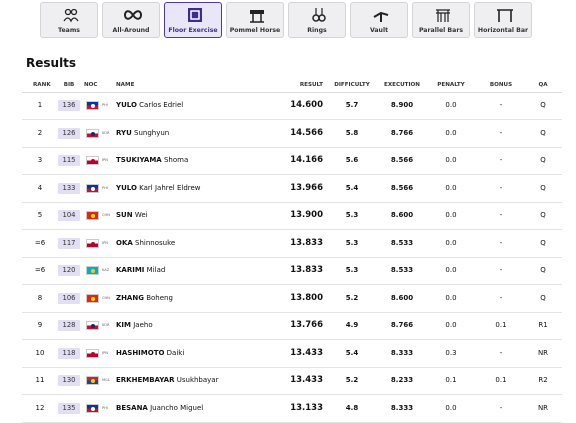 The image size is (576, 423). What do you see at coordinates (69, 85) in the screenshot?
I see `column-header: BIB` at bounding box center [69, 85].